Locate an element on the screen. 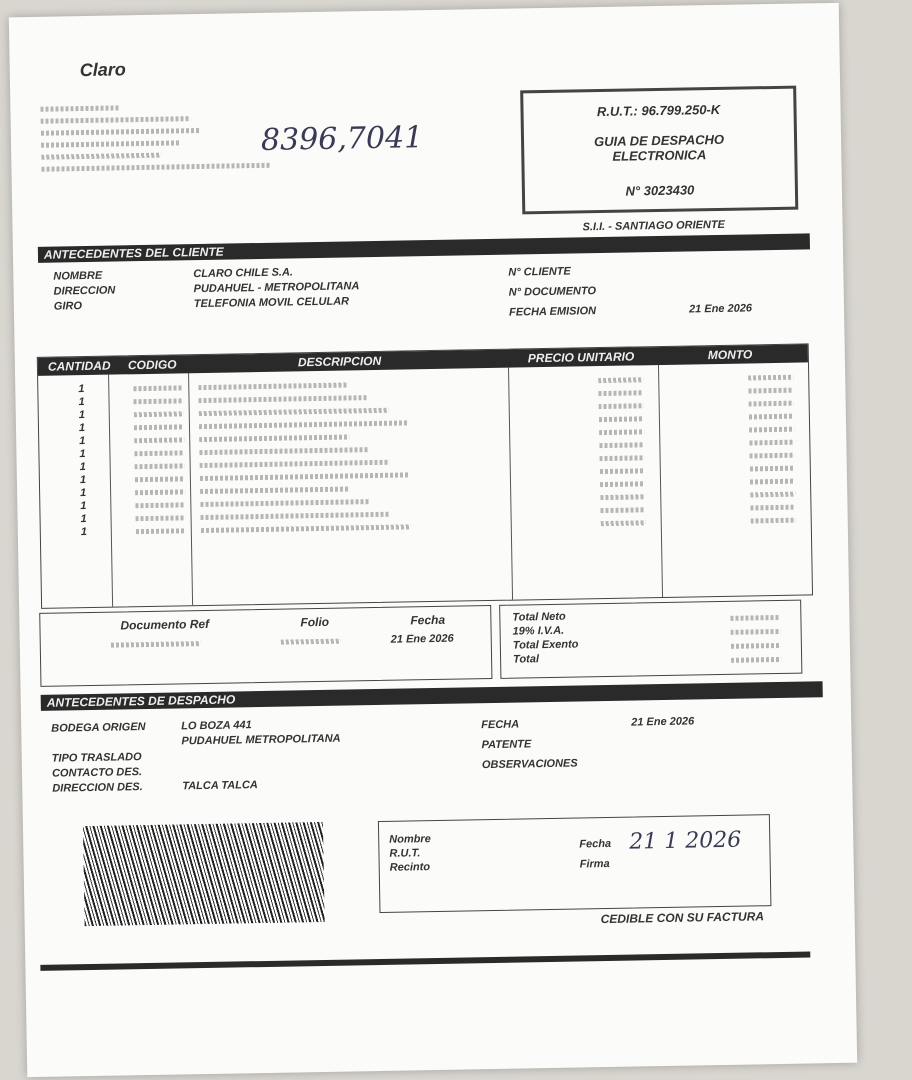 The image size is (912, 1080). rut: R.U.T.: 96.799.250-K is located at coordinates (658, 110).